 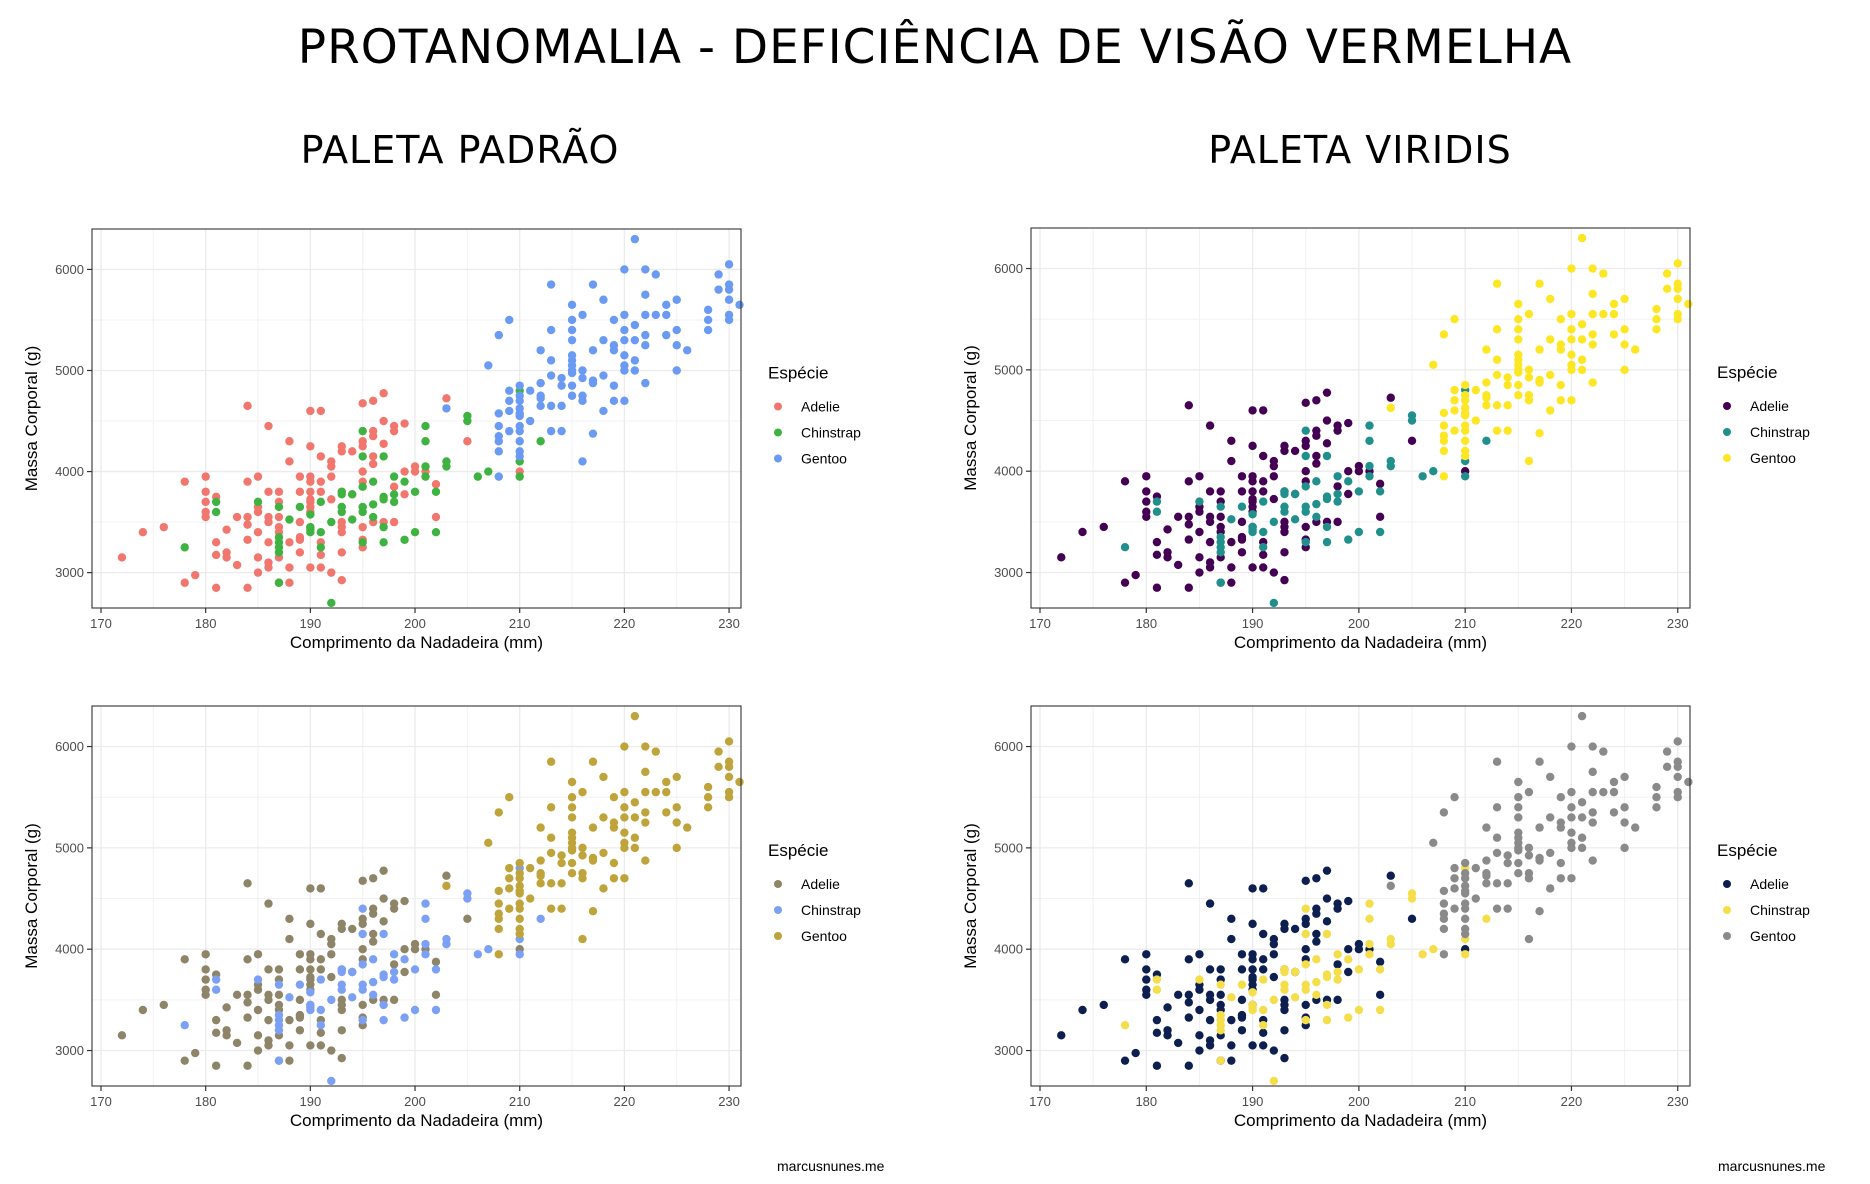 What do you see at coordinates (1360, 896) in the screenshot?
I see `panel-border` at bounding box center [1360, 896].